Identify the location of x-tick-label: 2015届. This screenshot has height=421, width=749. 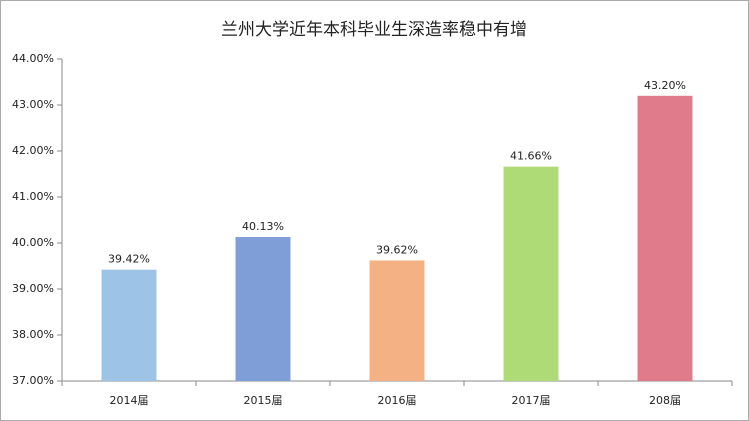
(263, 400).